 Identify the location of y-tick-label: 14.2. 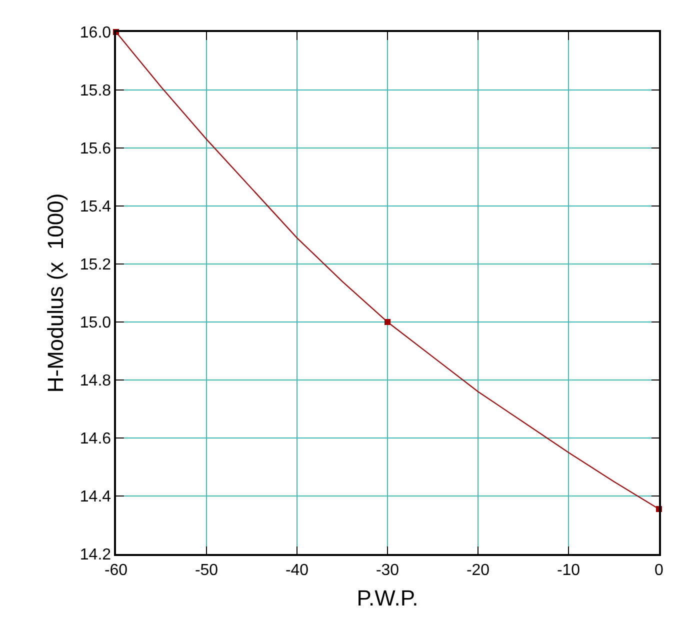
(96, 555).